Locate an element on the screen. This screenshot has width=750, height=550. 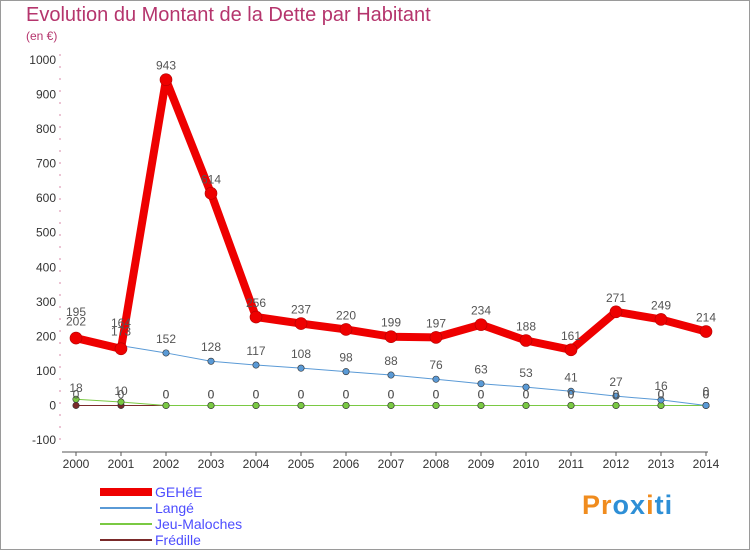
x-tick-label-7: 2007 is located at coordinates (391, 464).